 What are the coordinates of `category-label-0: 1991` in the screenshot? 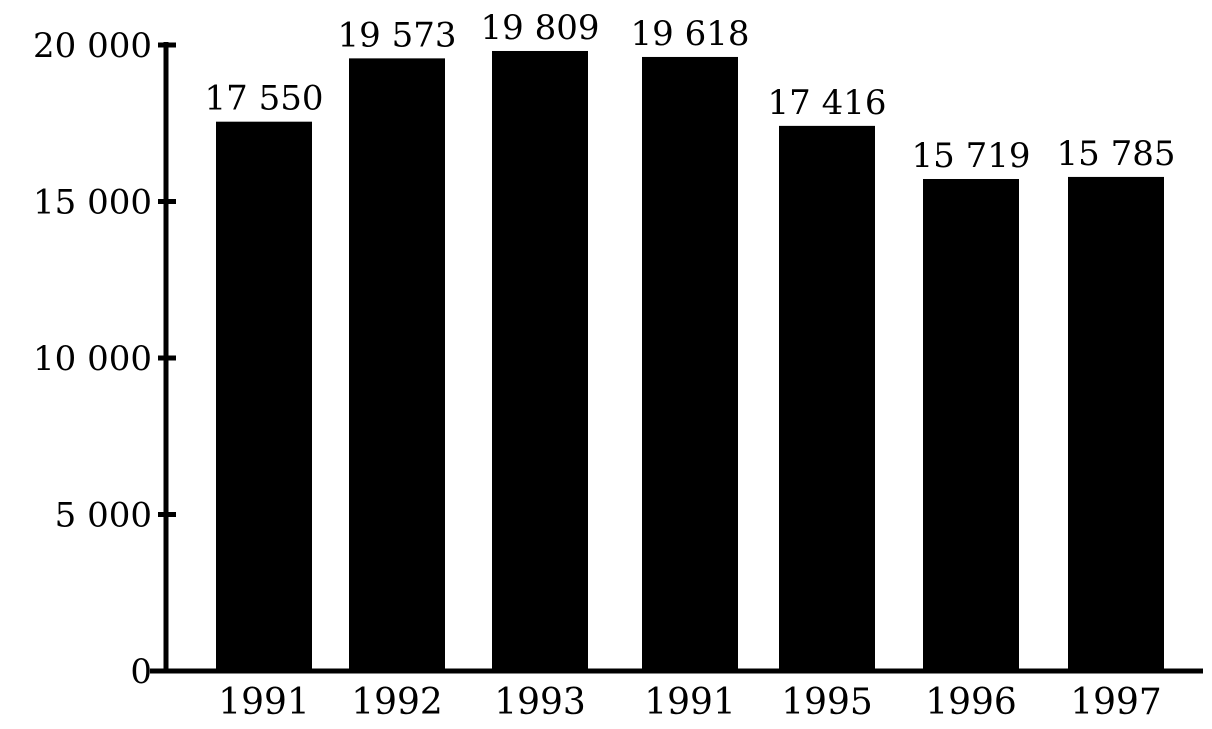 It's located at (264, 702).